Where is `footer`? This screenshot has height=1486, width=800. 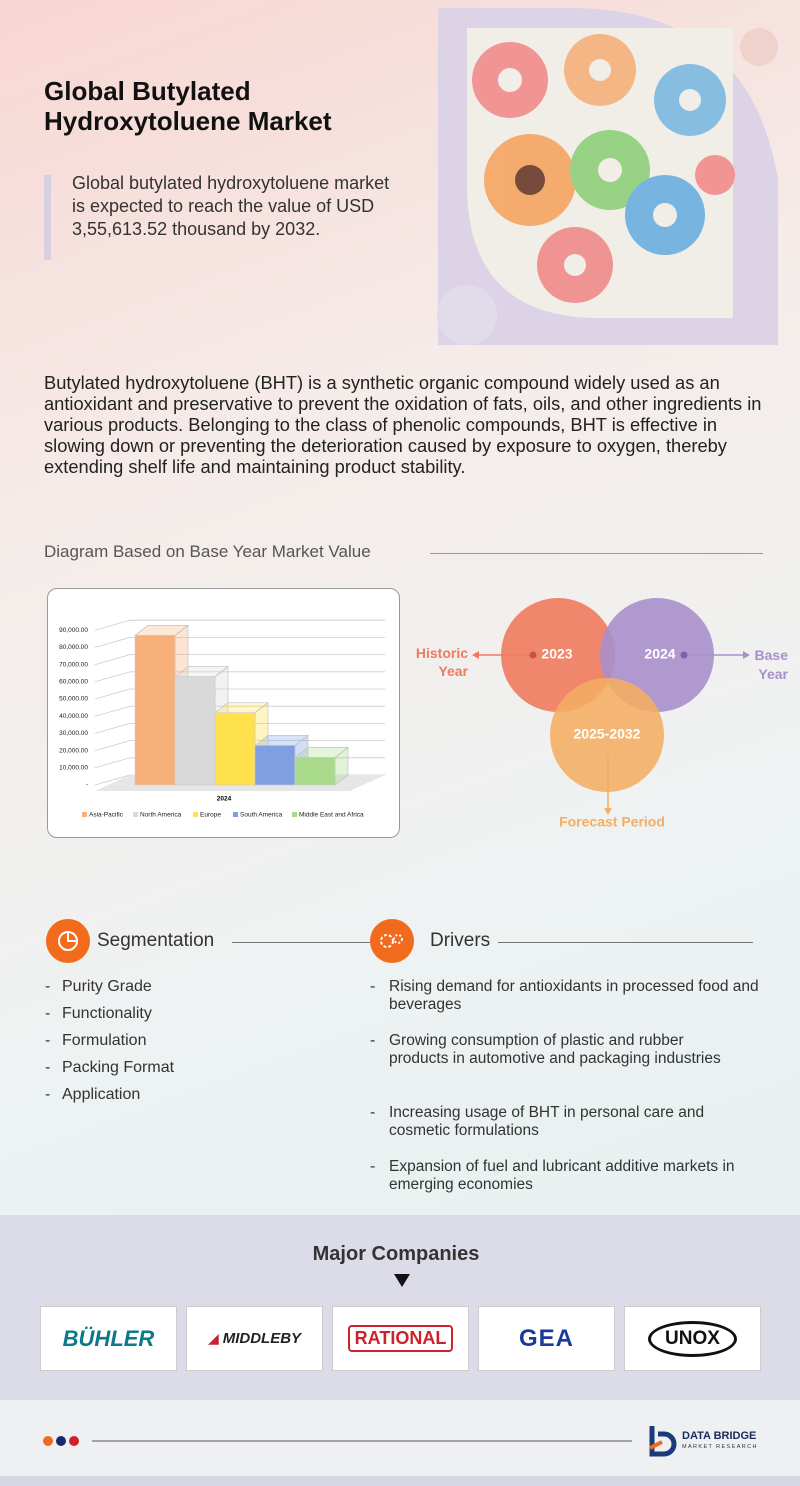
footer is located at coordinates (400, 1438).